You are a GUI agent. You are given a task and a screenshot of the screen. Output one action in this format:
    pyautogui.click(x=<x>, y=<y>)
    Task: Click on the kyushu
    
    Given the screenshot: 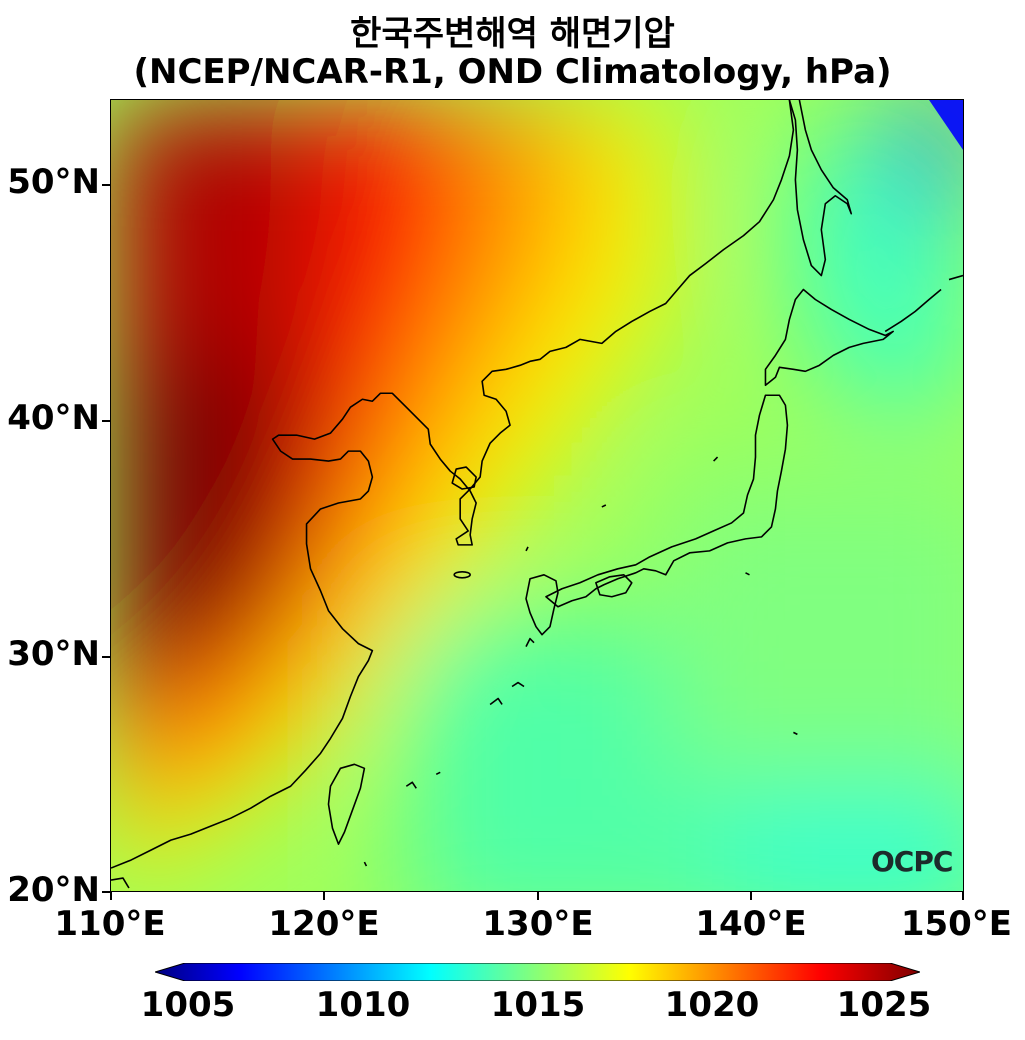 What is the action you would take?
    pyautogui.click(x=542, y=605)
    